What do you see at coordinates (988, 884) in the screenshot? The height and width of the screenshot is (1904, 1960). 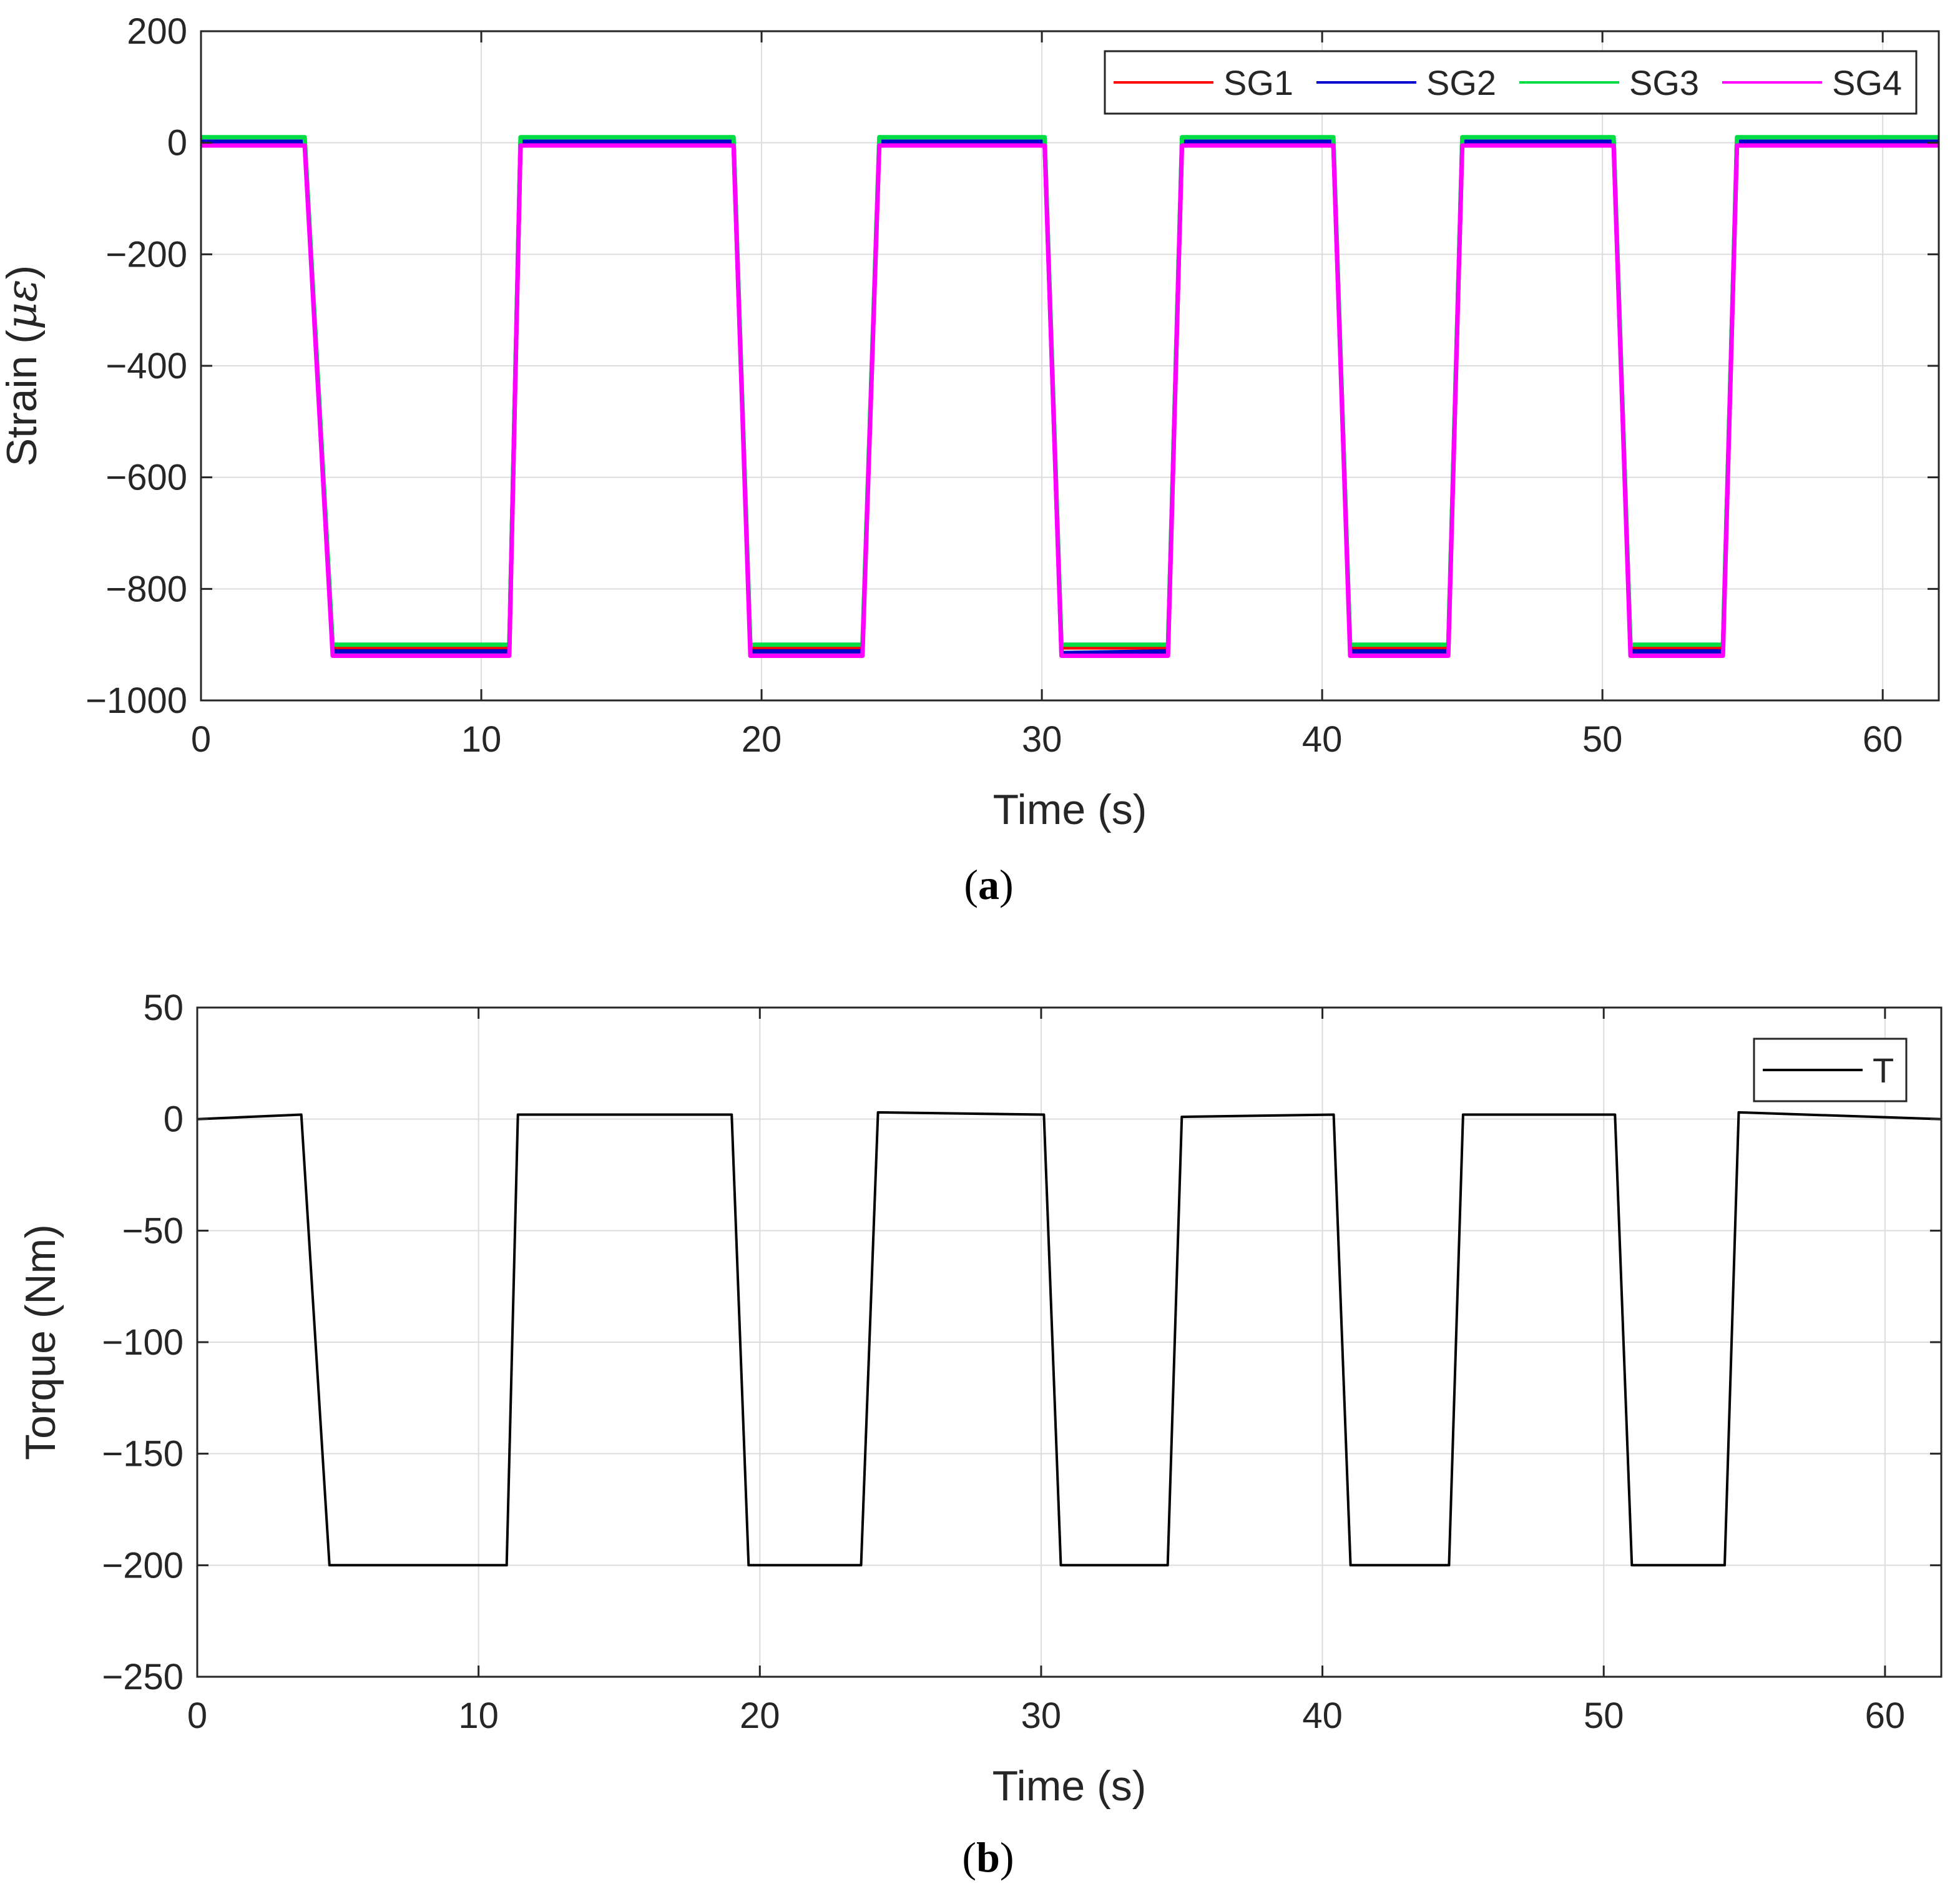 I see `panel-caption: (a)` at bounding box center [988, 884].